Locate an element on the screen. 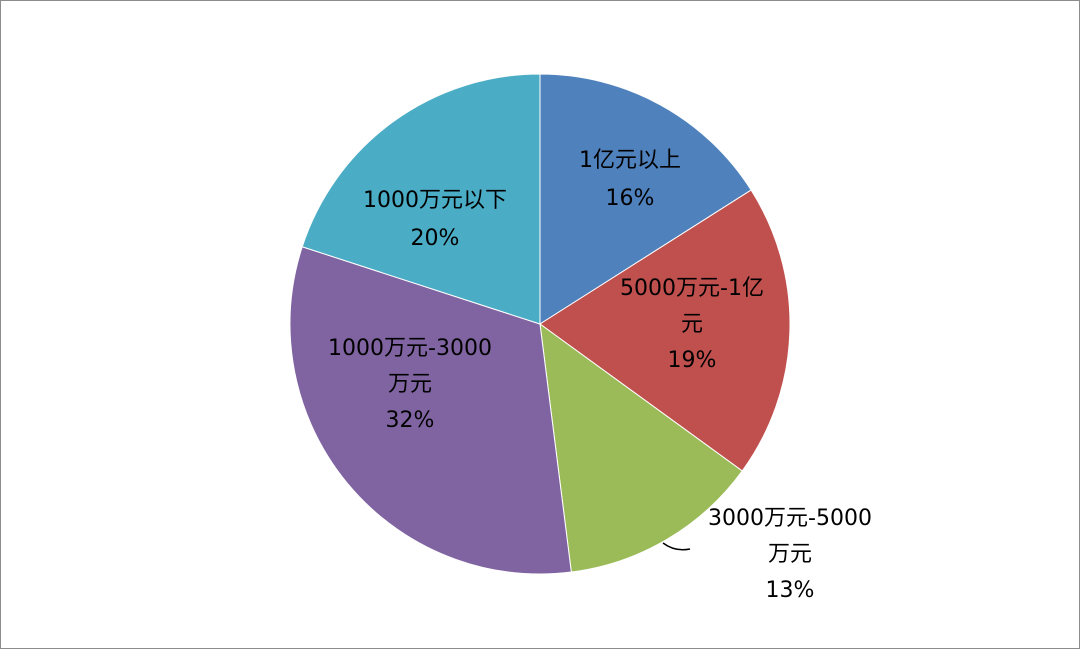 The image size is (1080, 649). slice-label-line: 20% is located at coordinates (435, 238).